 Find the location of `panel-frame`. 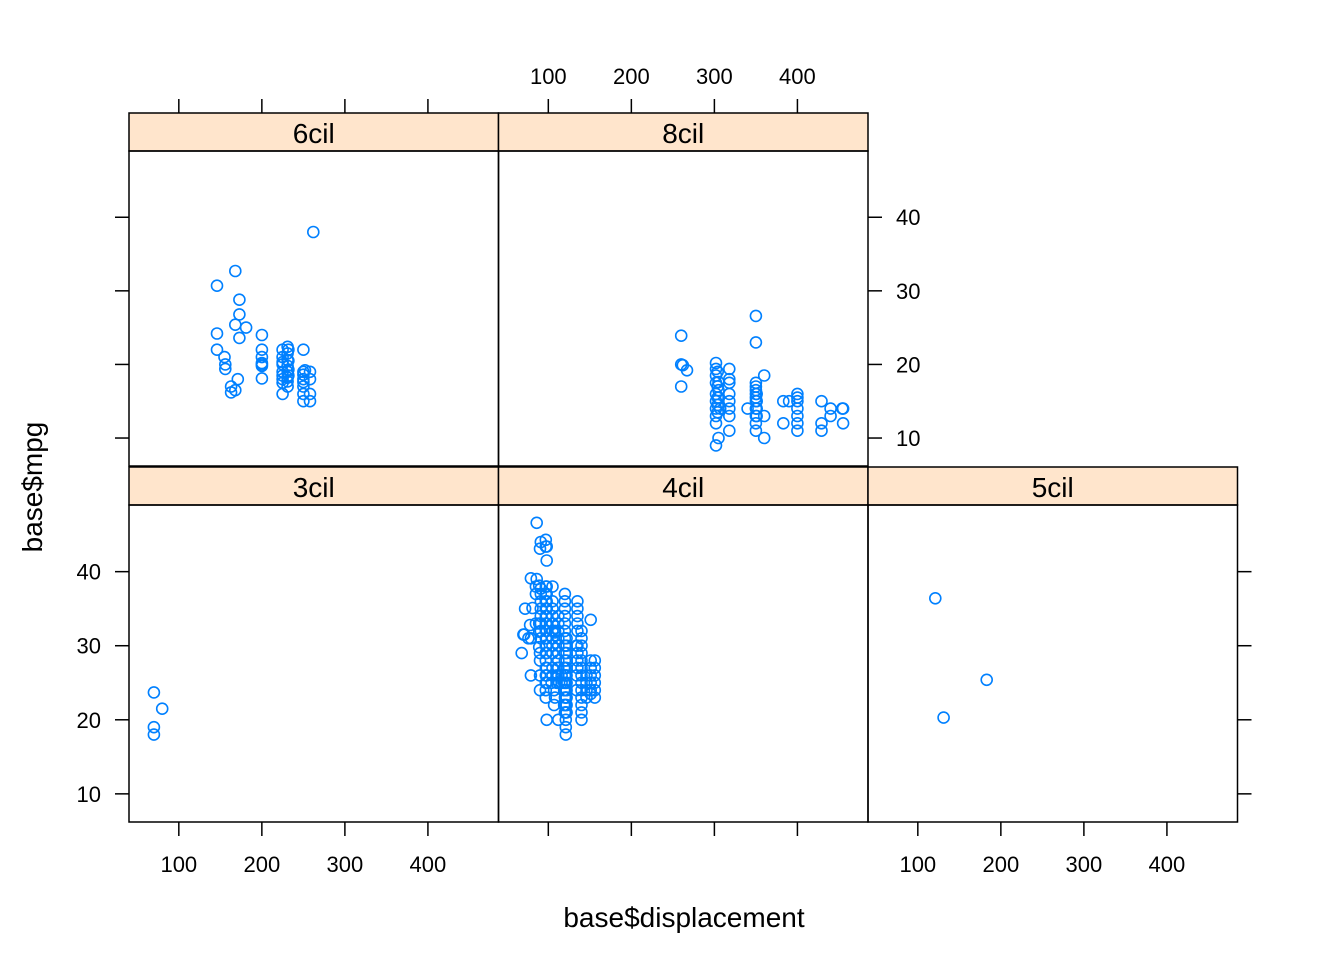

panel-frame is located at coordinates (314, 308).